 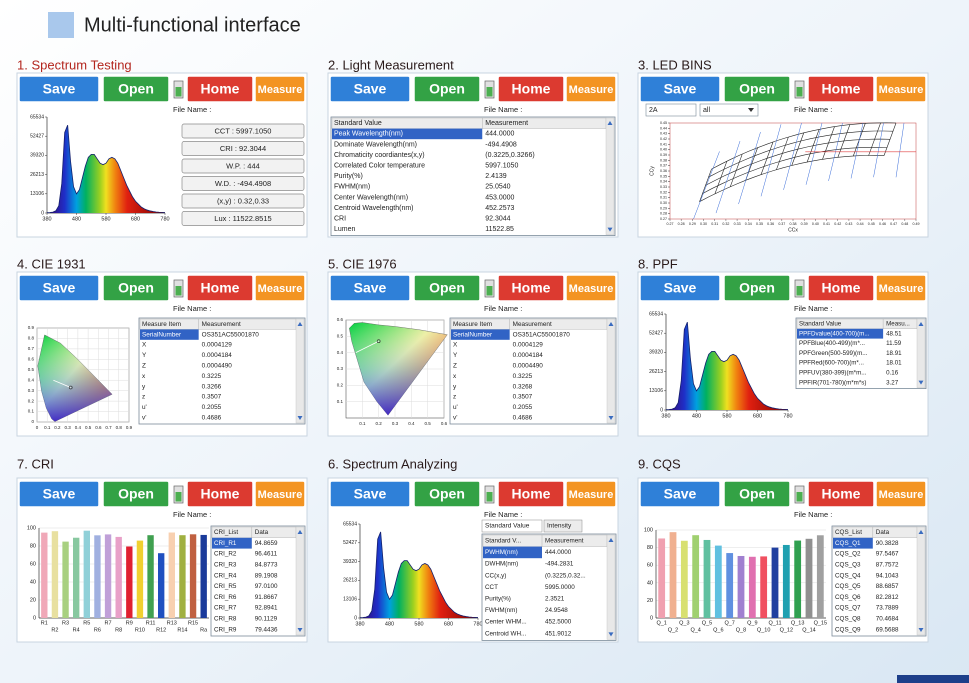 I want to click on x-tick-label: 0.43, so click(x=848, y=224).